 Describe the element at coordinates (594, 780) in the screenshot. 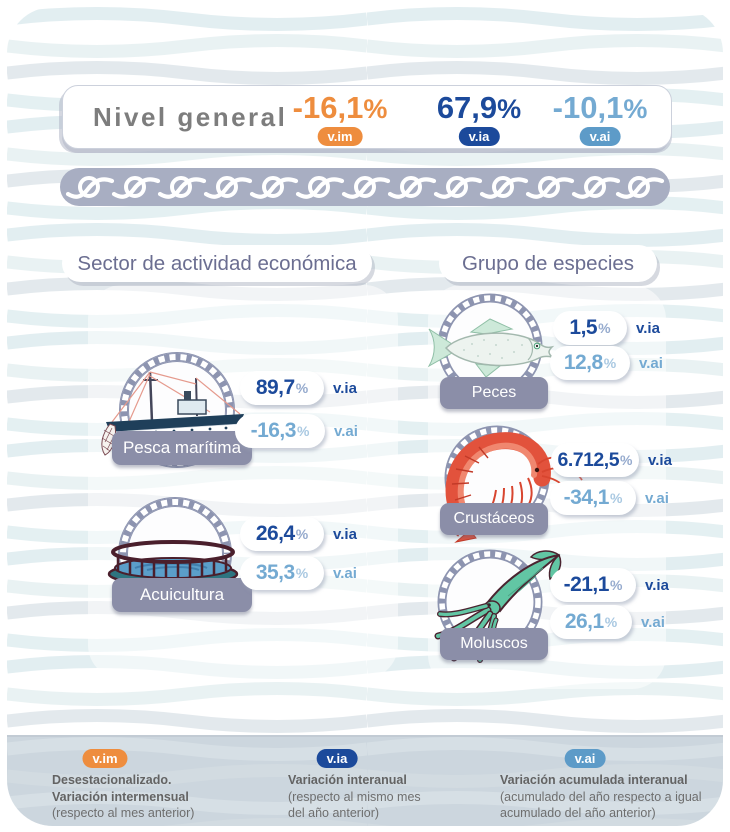

I see `legend-vai-line1: Variación acumulada interanual` at that location.